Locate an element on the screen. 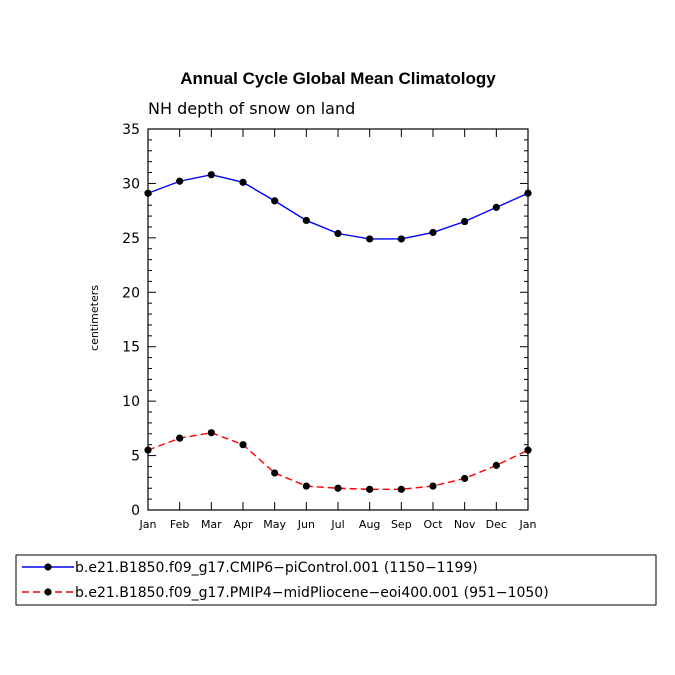  y-tick-label: 25 is located at coordinates (131, 239).